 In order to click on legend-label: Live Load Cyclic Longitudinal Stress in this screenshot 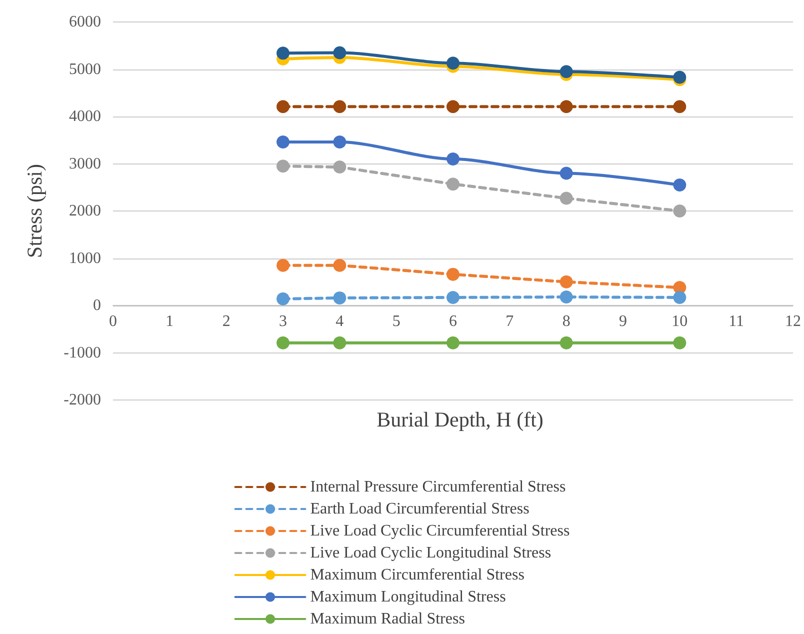, I will do `click(431, 553)`.